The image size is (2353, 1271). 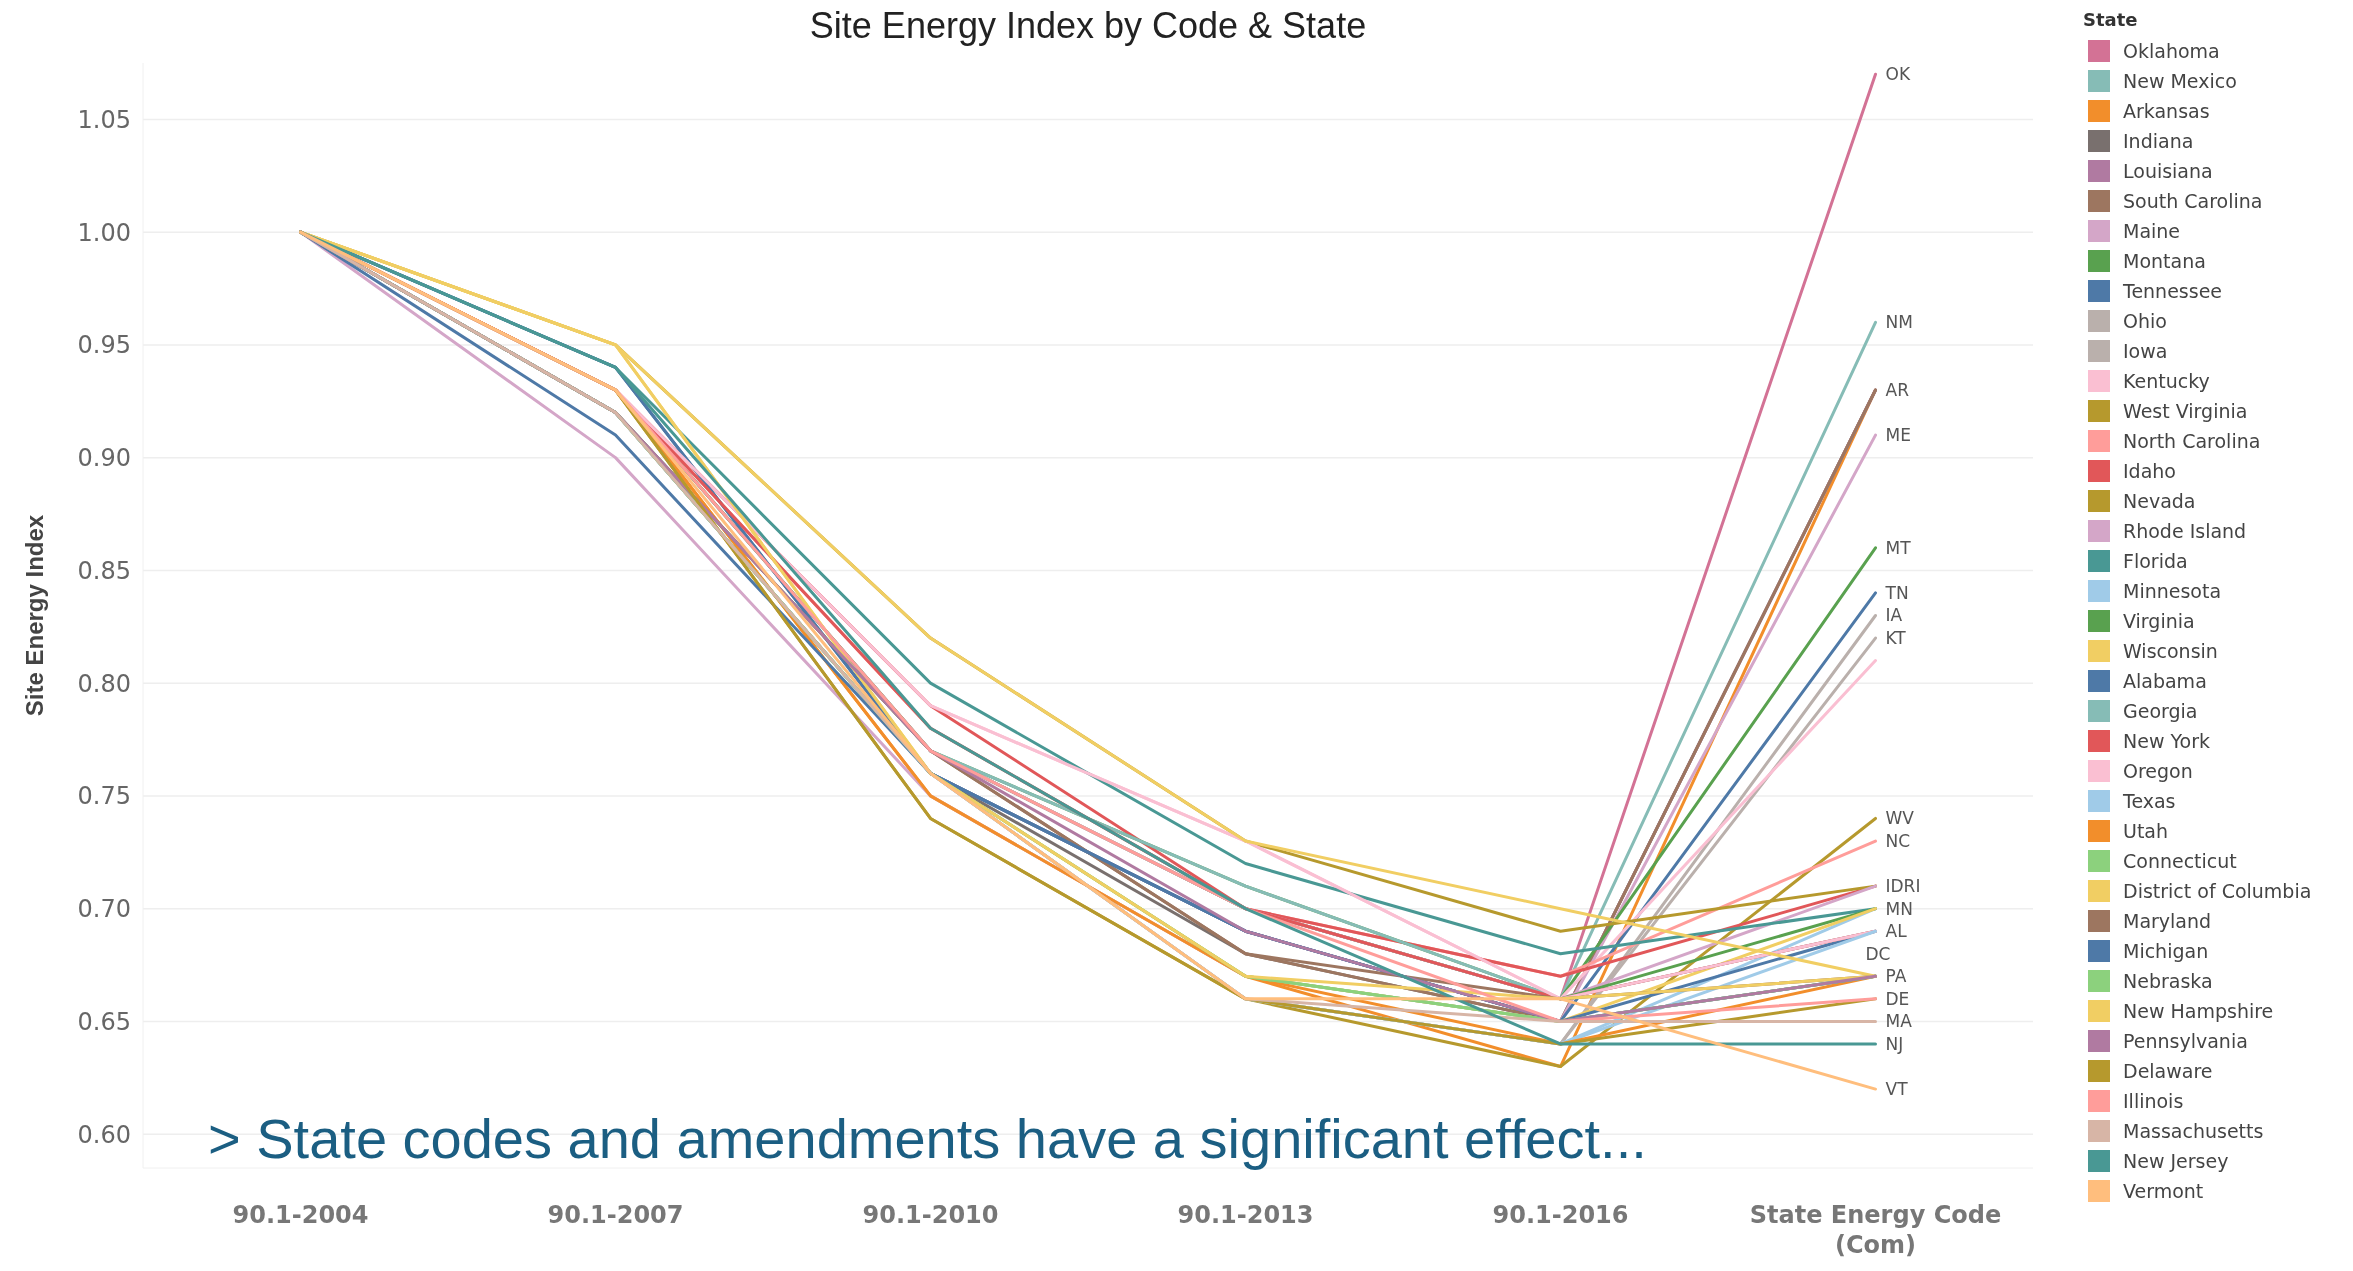 What do you see at coordinates (2145, 320) in the screenshot?
I see `legend-label: Ohio` at bounding box center [2145, 320].